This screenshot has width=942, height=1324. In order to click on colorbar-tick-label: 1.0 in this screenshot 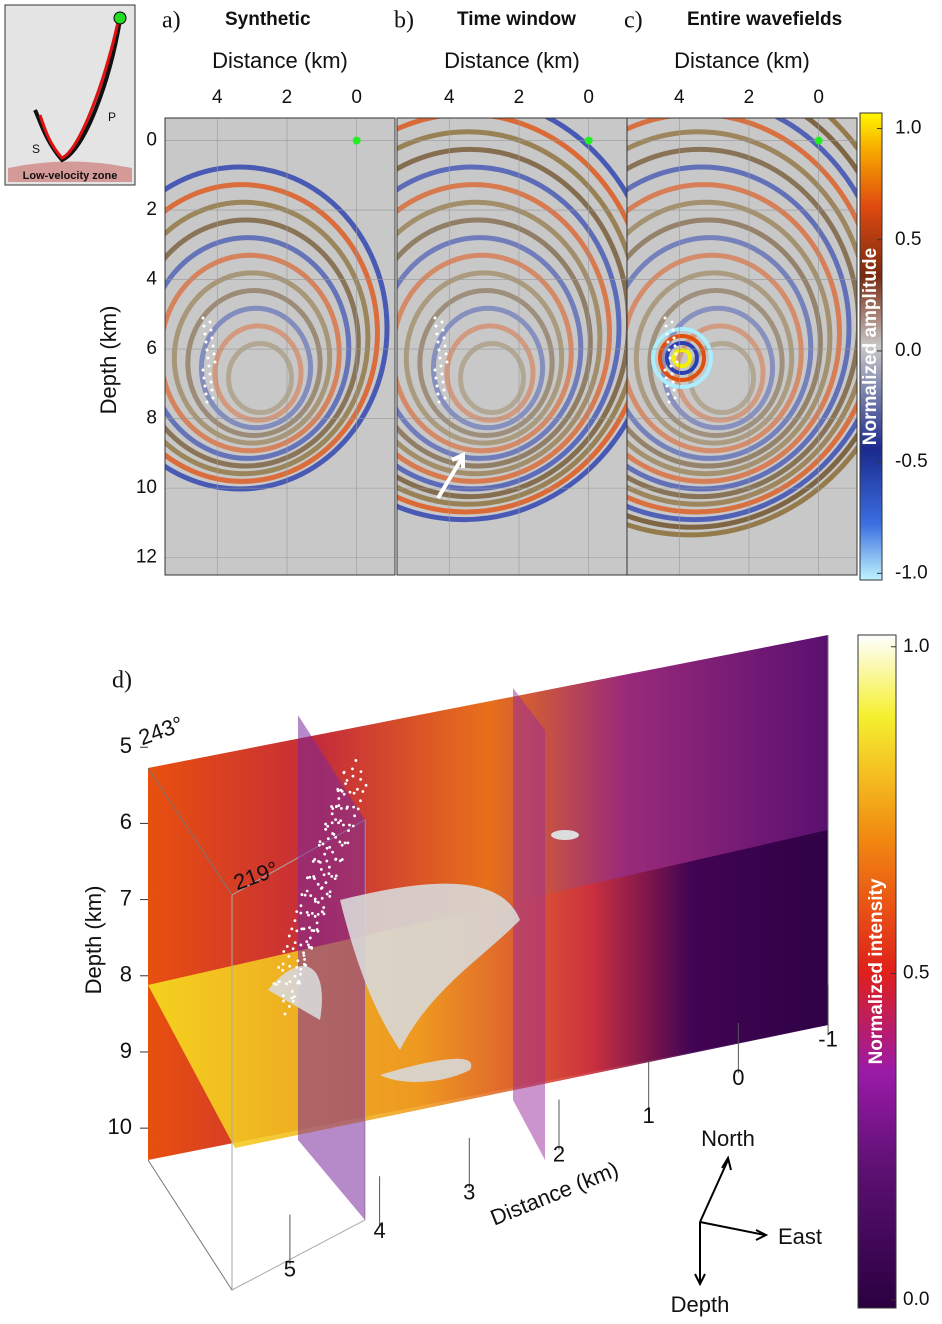, I will do `click(908, 128)`.